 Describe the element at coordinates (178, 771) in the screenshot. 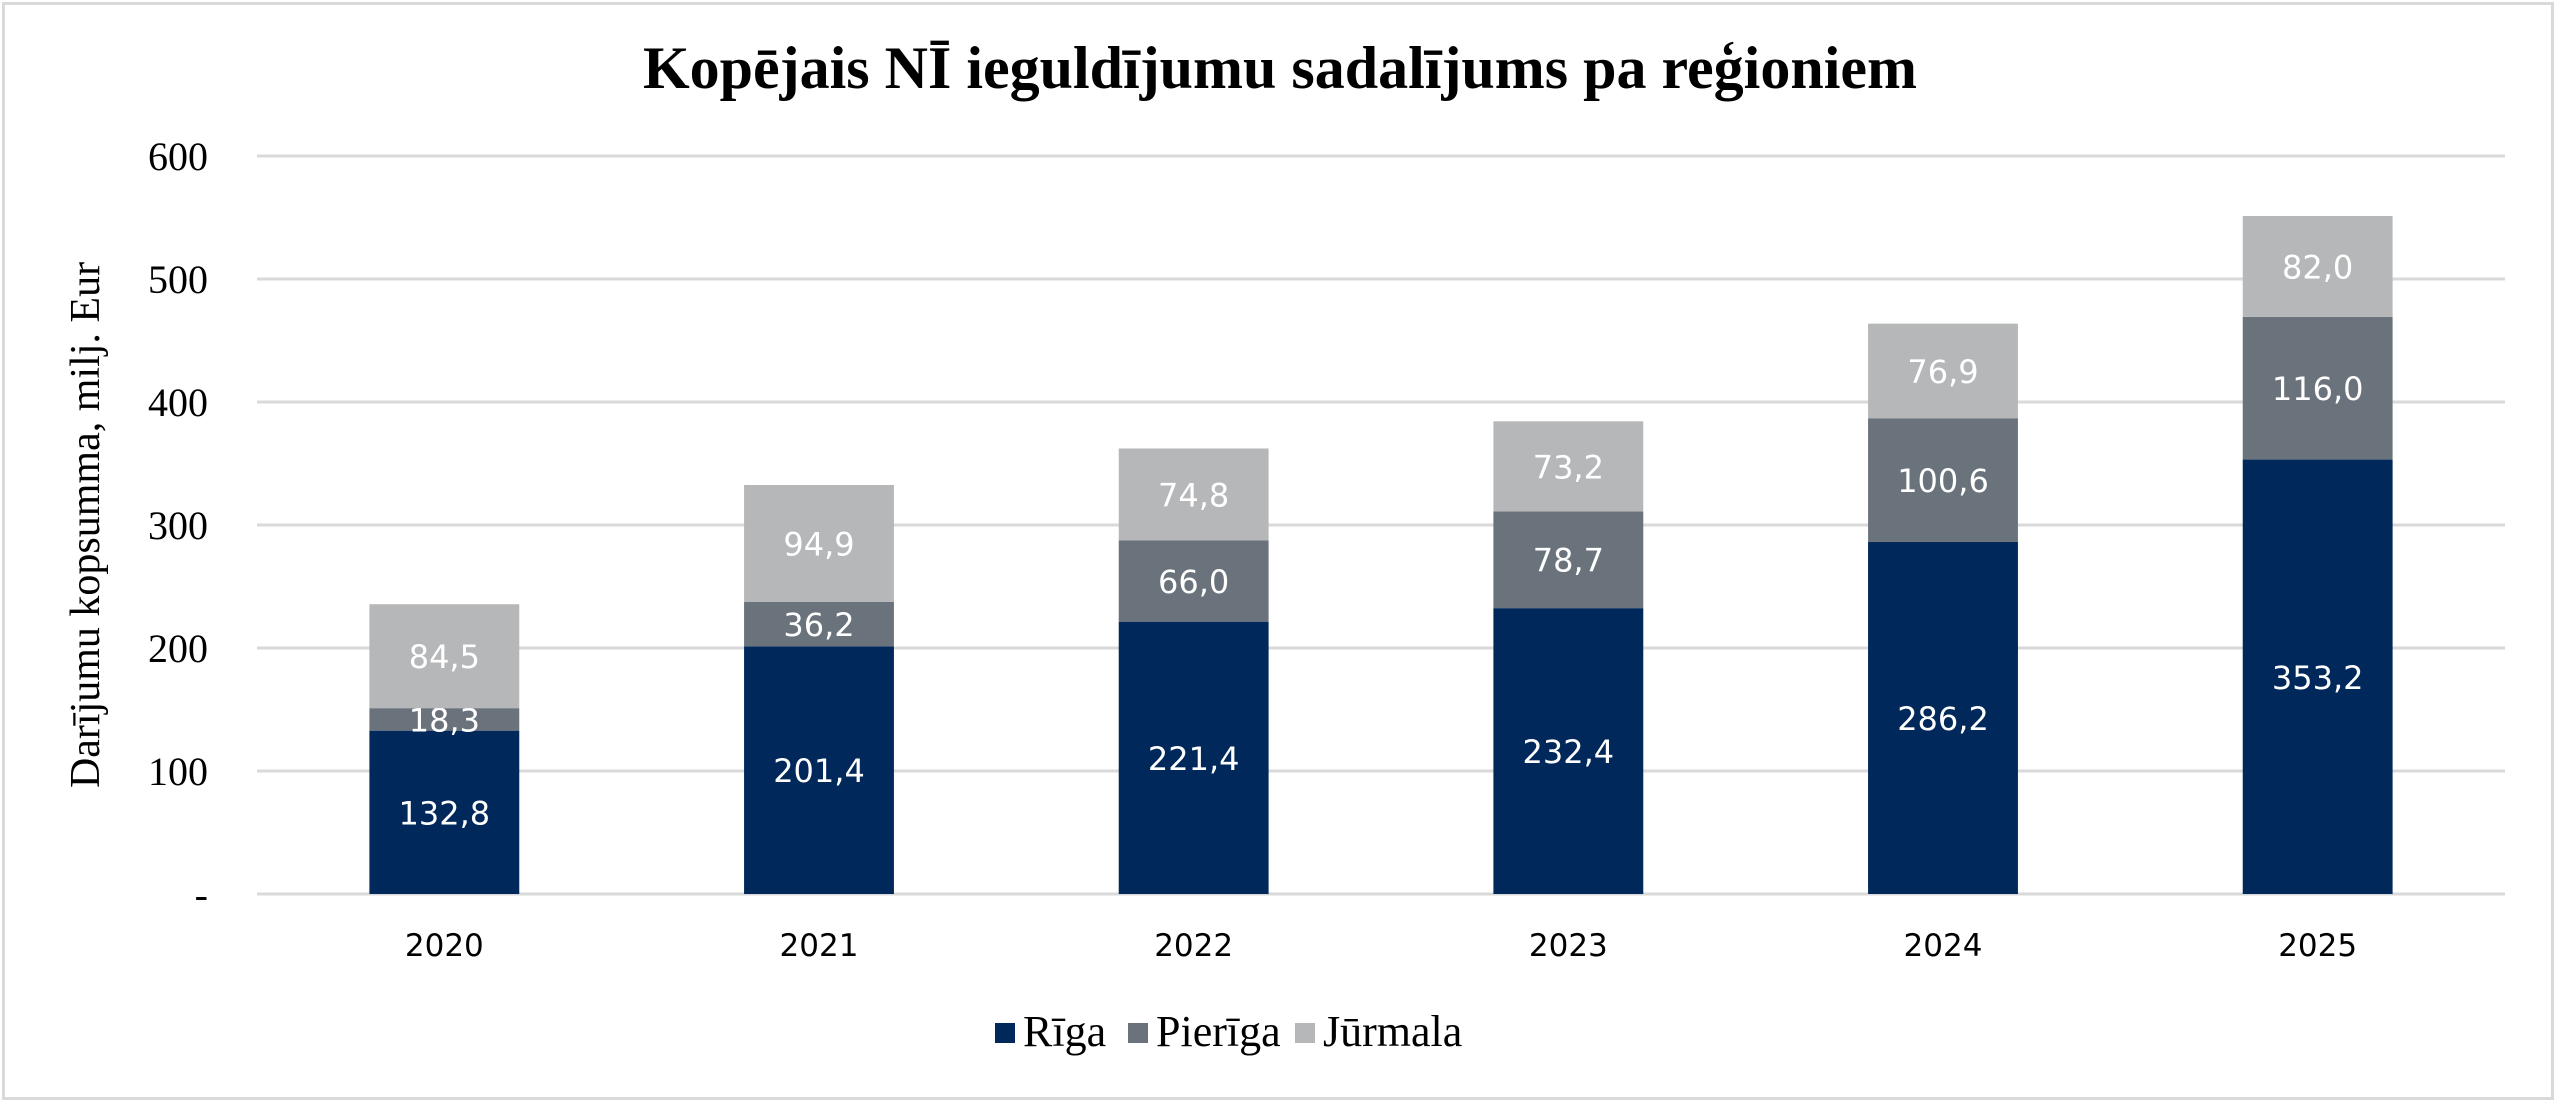

I see `y-tick-label: 100` at that location.